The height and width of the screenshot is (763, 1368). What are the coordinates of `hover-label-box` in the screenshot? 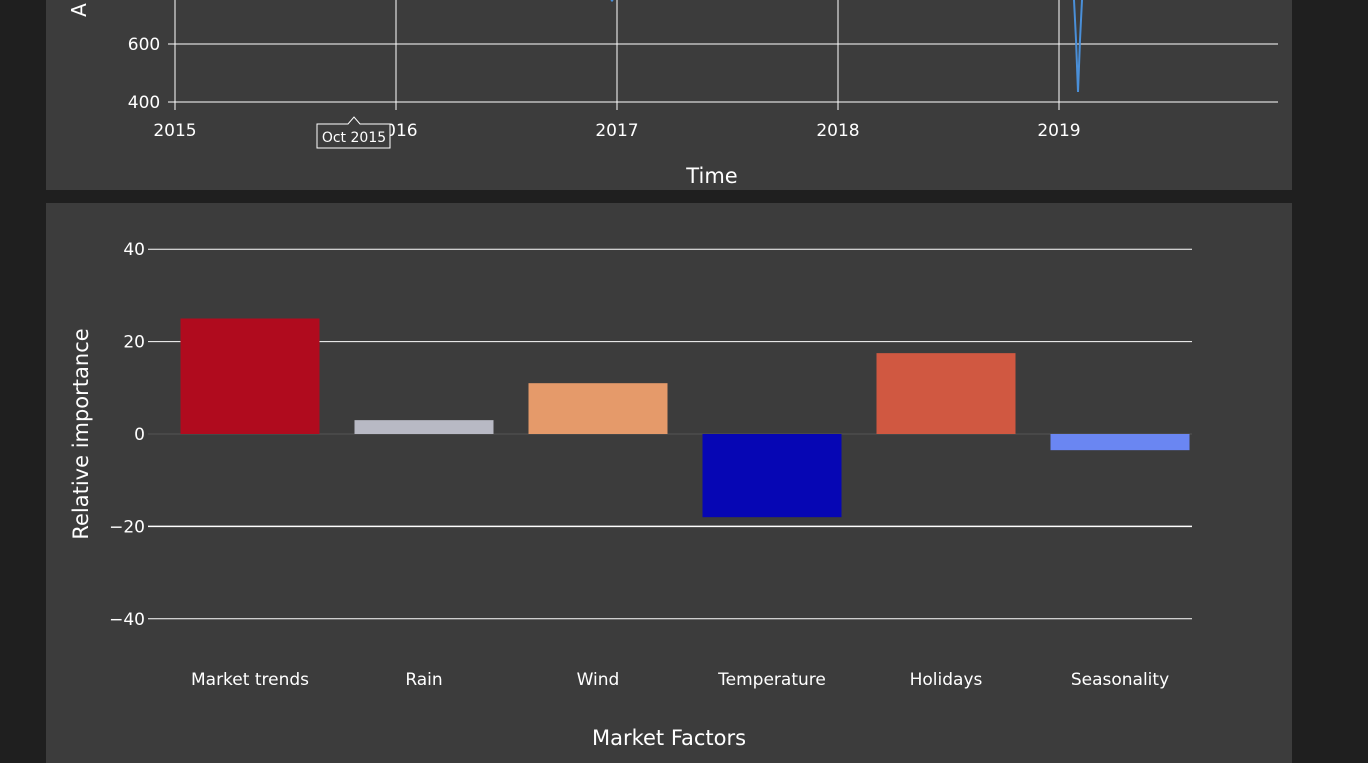 It's located at (353, 132).